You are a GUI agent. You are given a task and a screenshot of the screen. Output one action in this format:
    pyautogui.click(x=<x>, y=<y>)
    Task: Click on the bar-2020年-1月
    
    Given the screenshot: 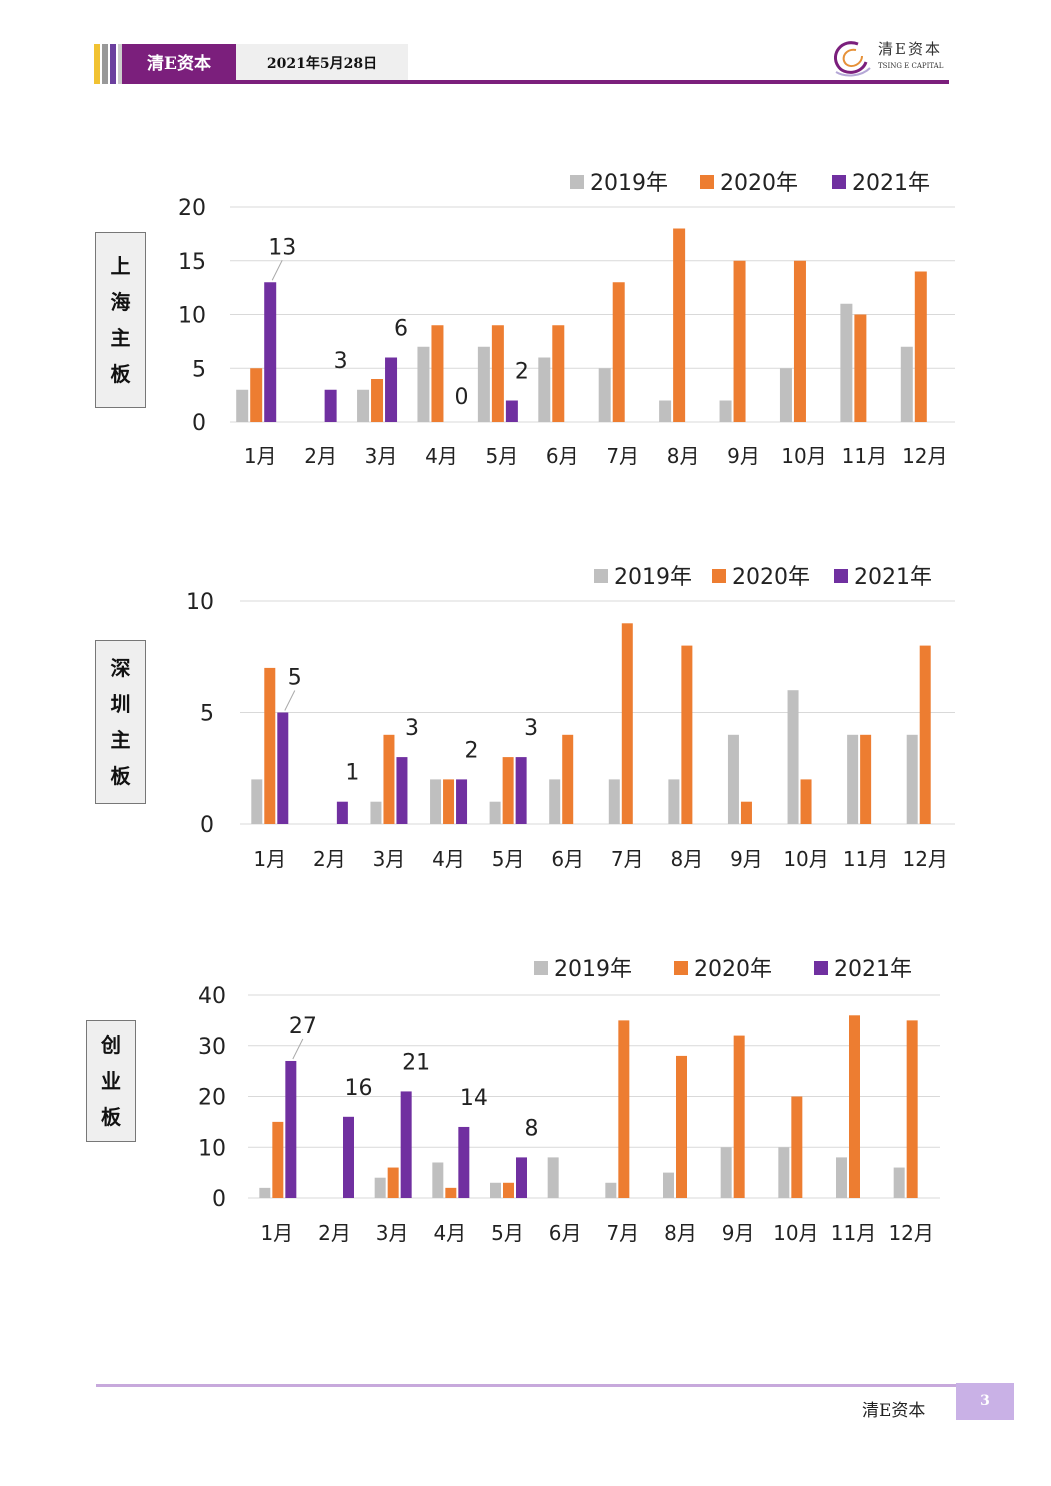 What is the action you would take?
    pyautogui.click(x=270, y=745)
    